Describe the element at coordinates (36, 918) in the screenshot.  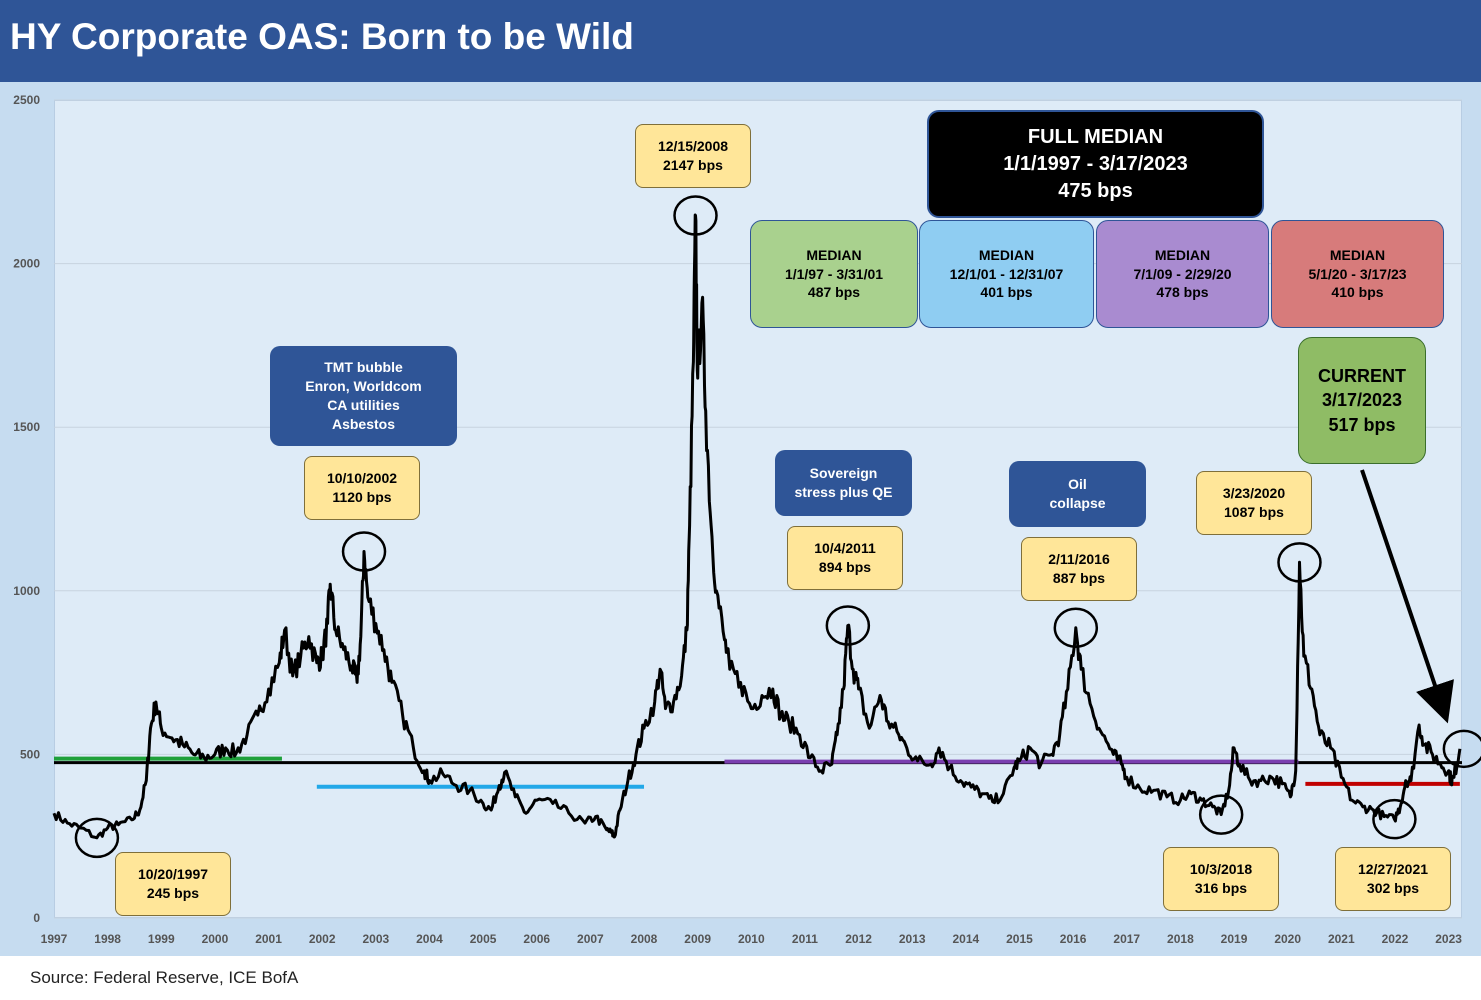
I see `y-tick-label: 0` at that location.